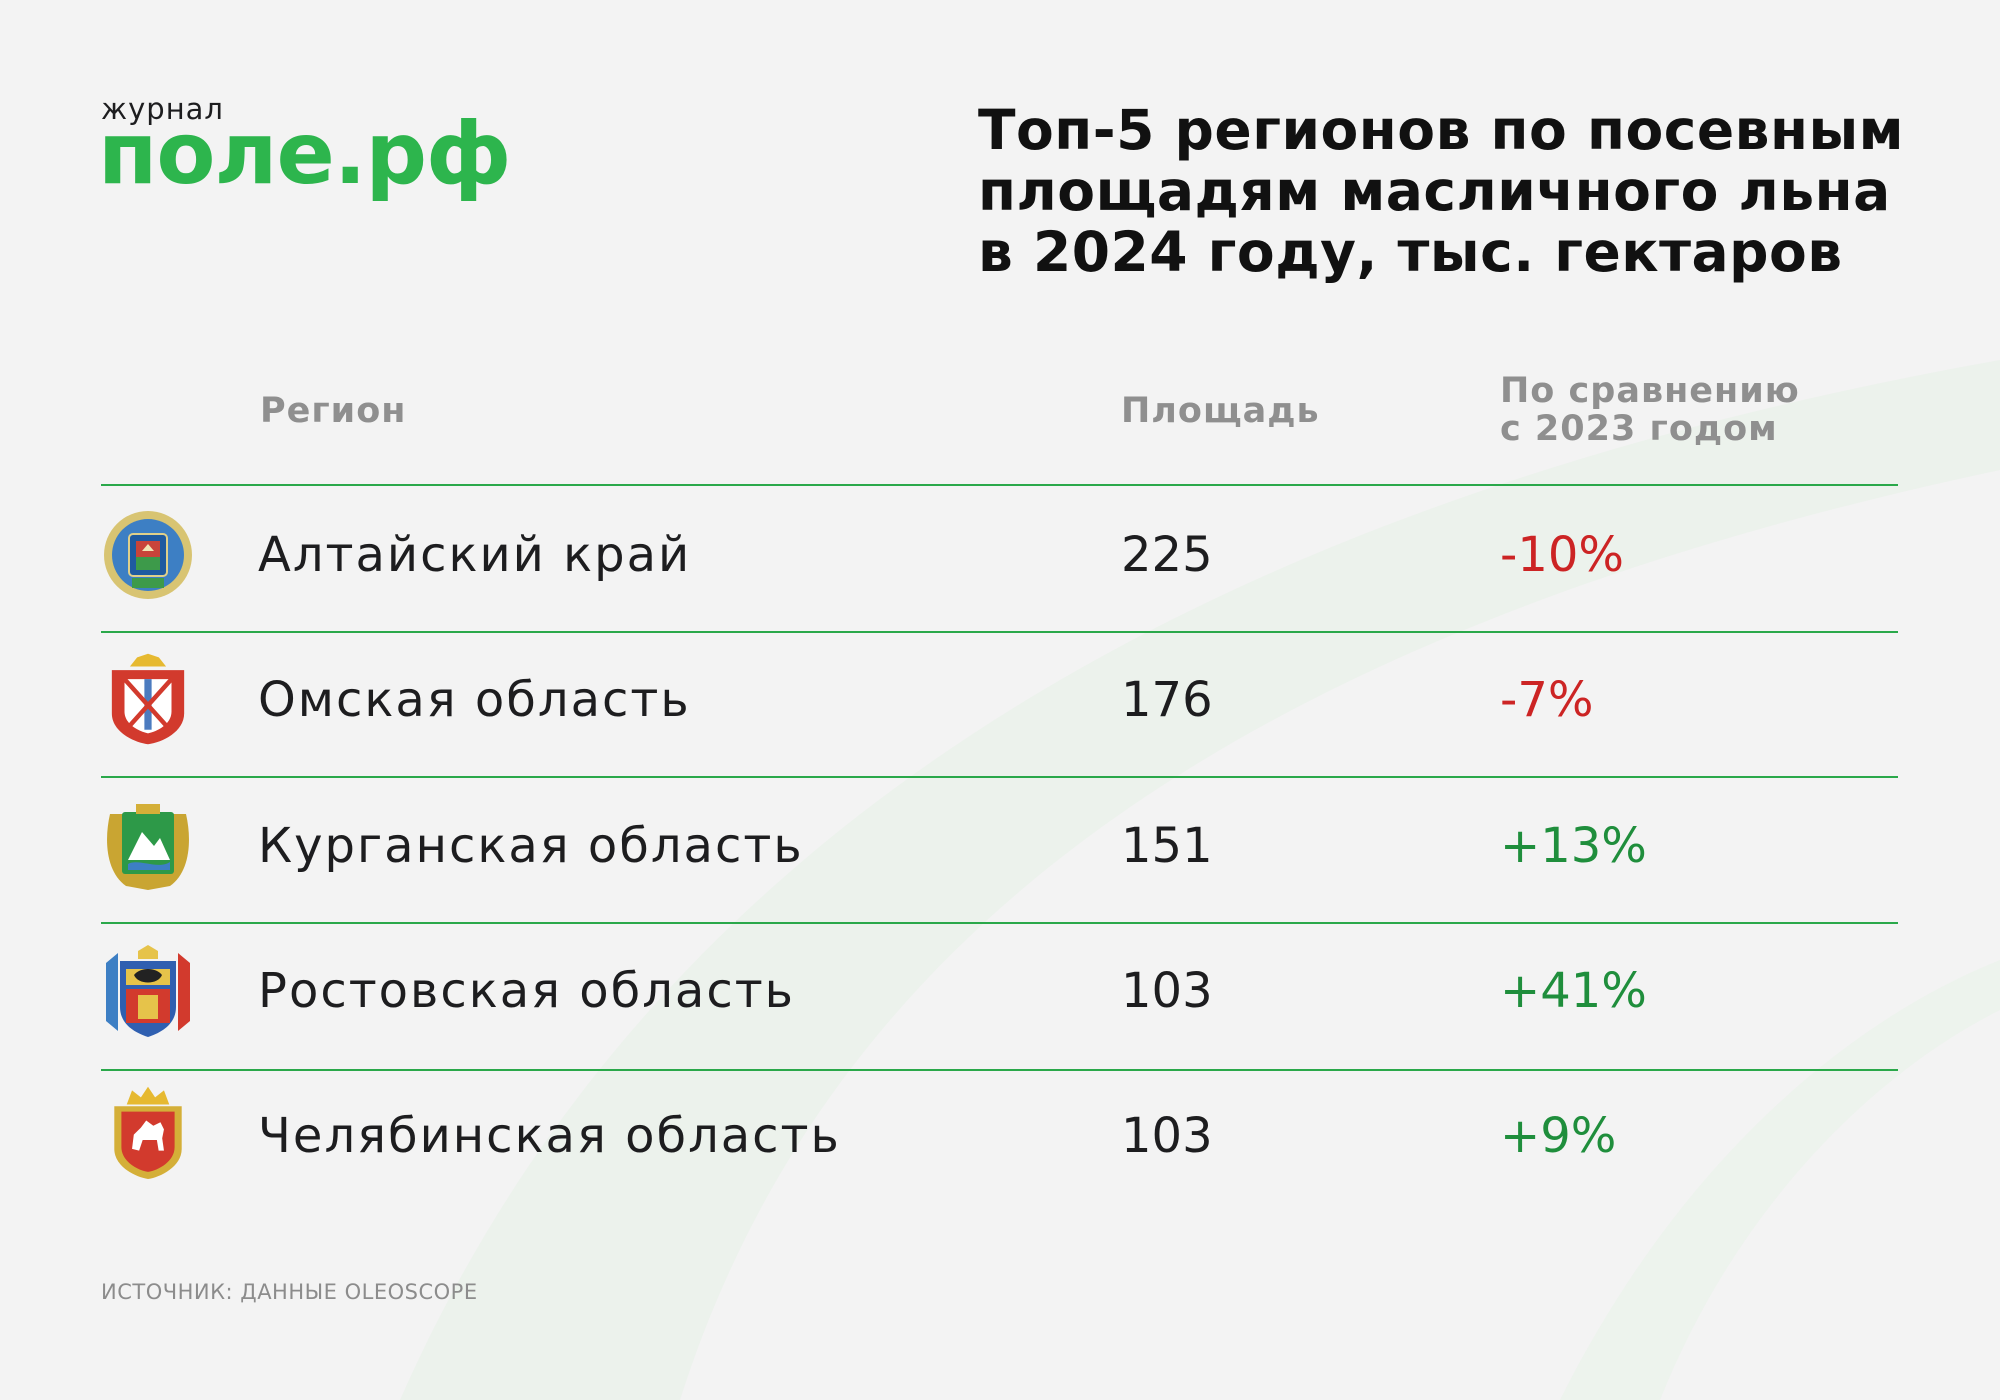 Image resolution: width=2000 pixels, height=1400 pixels. I want to click on row-region-name: Омская область, so click(474, 700).